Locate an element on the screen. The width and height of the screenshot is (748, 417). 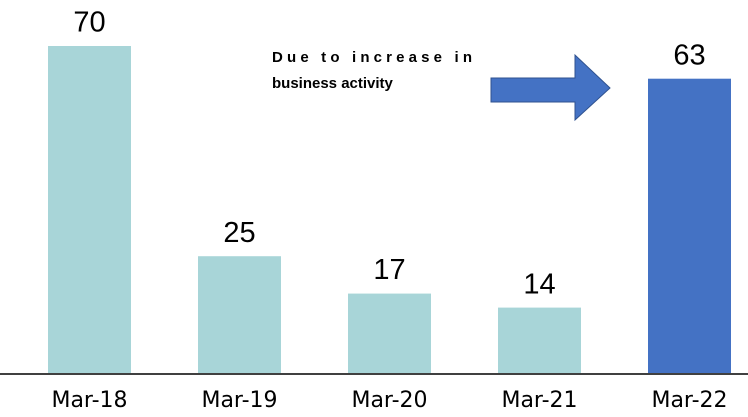
value-label: 17 is located at coordinates (389, 270).